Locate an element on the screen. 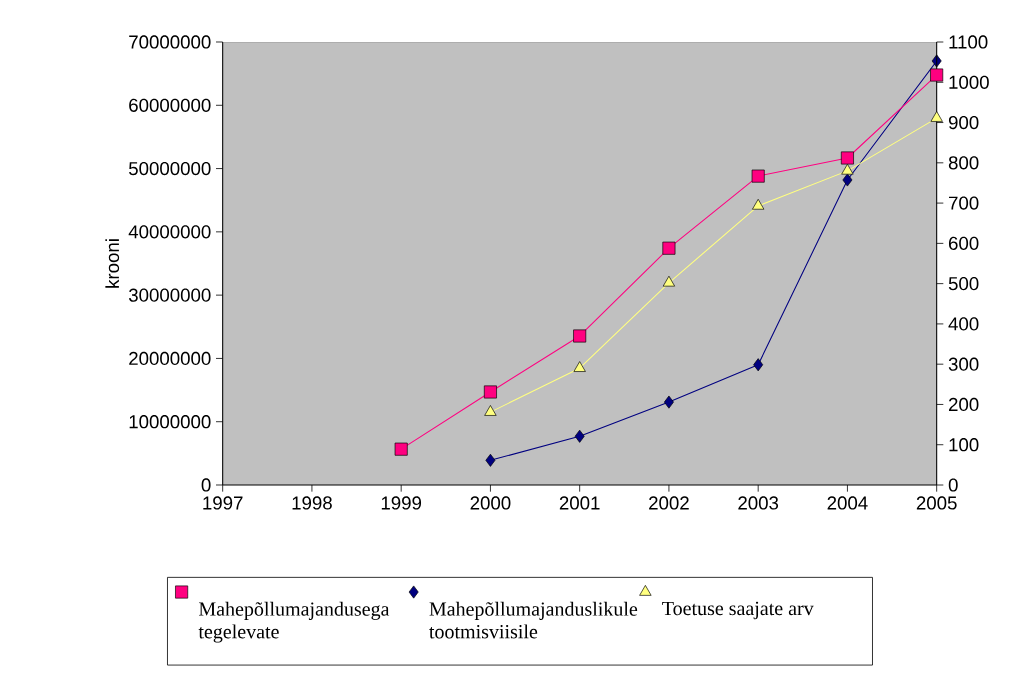  y2-tick-label: 800 is located at coordinates (963, 163).